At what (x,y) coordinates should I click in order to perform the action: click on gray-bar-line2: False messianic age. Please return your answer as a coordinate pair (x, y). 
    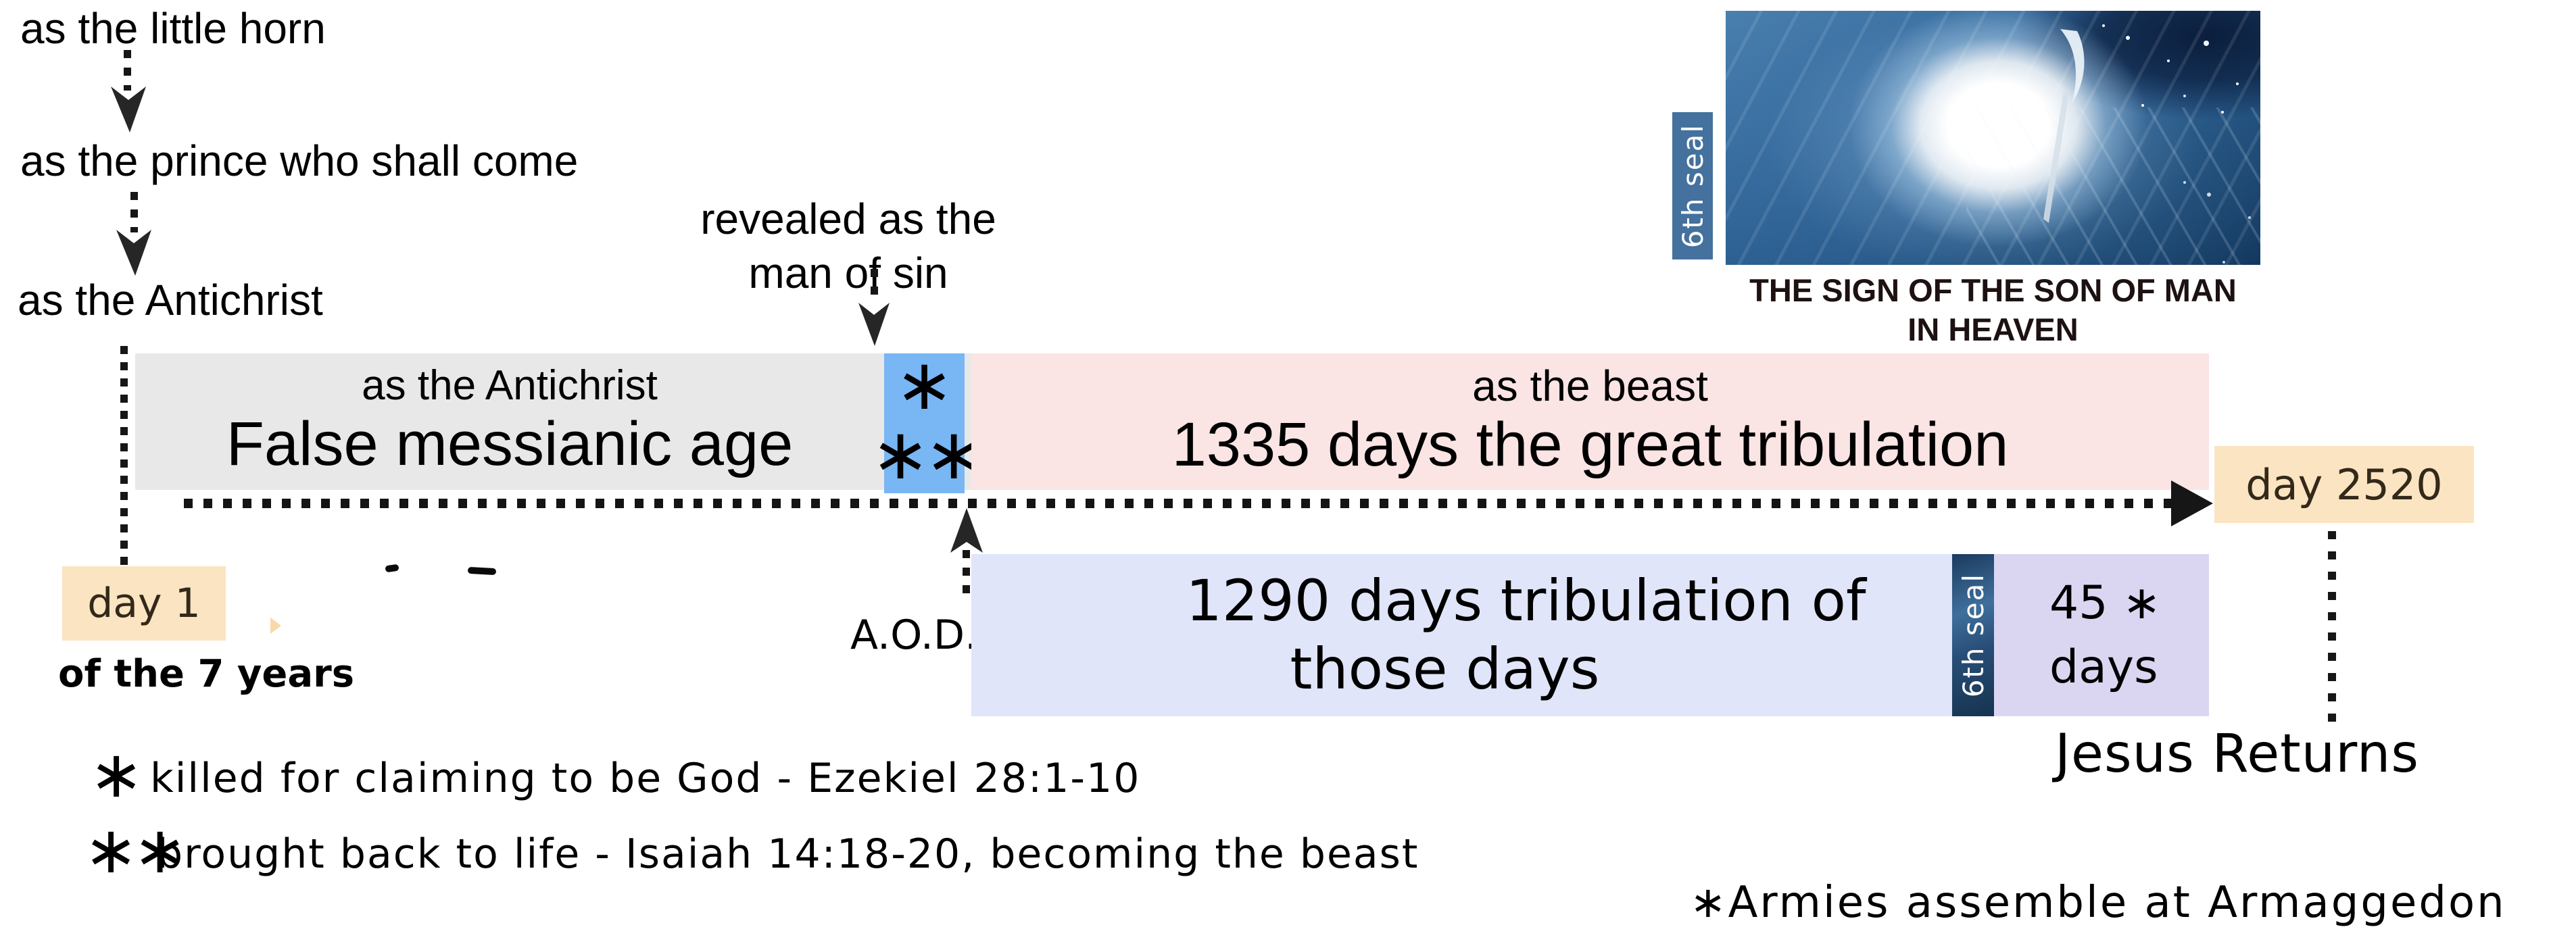
    Looking at the image, I should click on (510, 444).